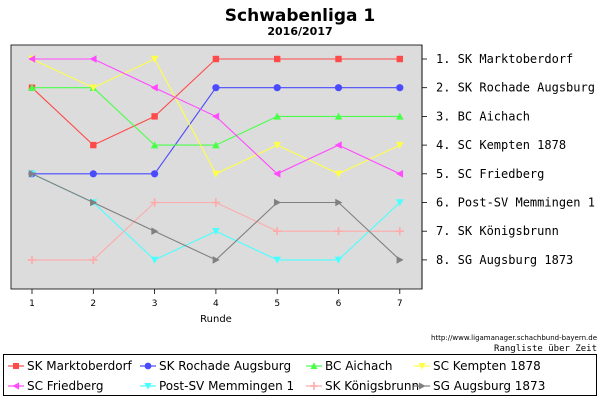  Describe the element at coordinates (359, 365) in the screenshot. I see `legend-label: BC Aichach` at that location.